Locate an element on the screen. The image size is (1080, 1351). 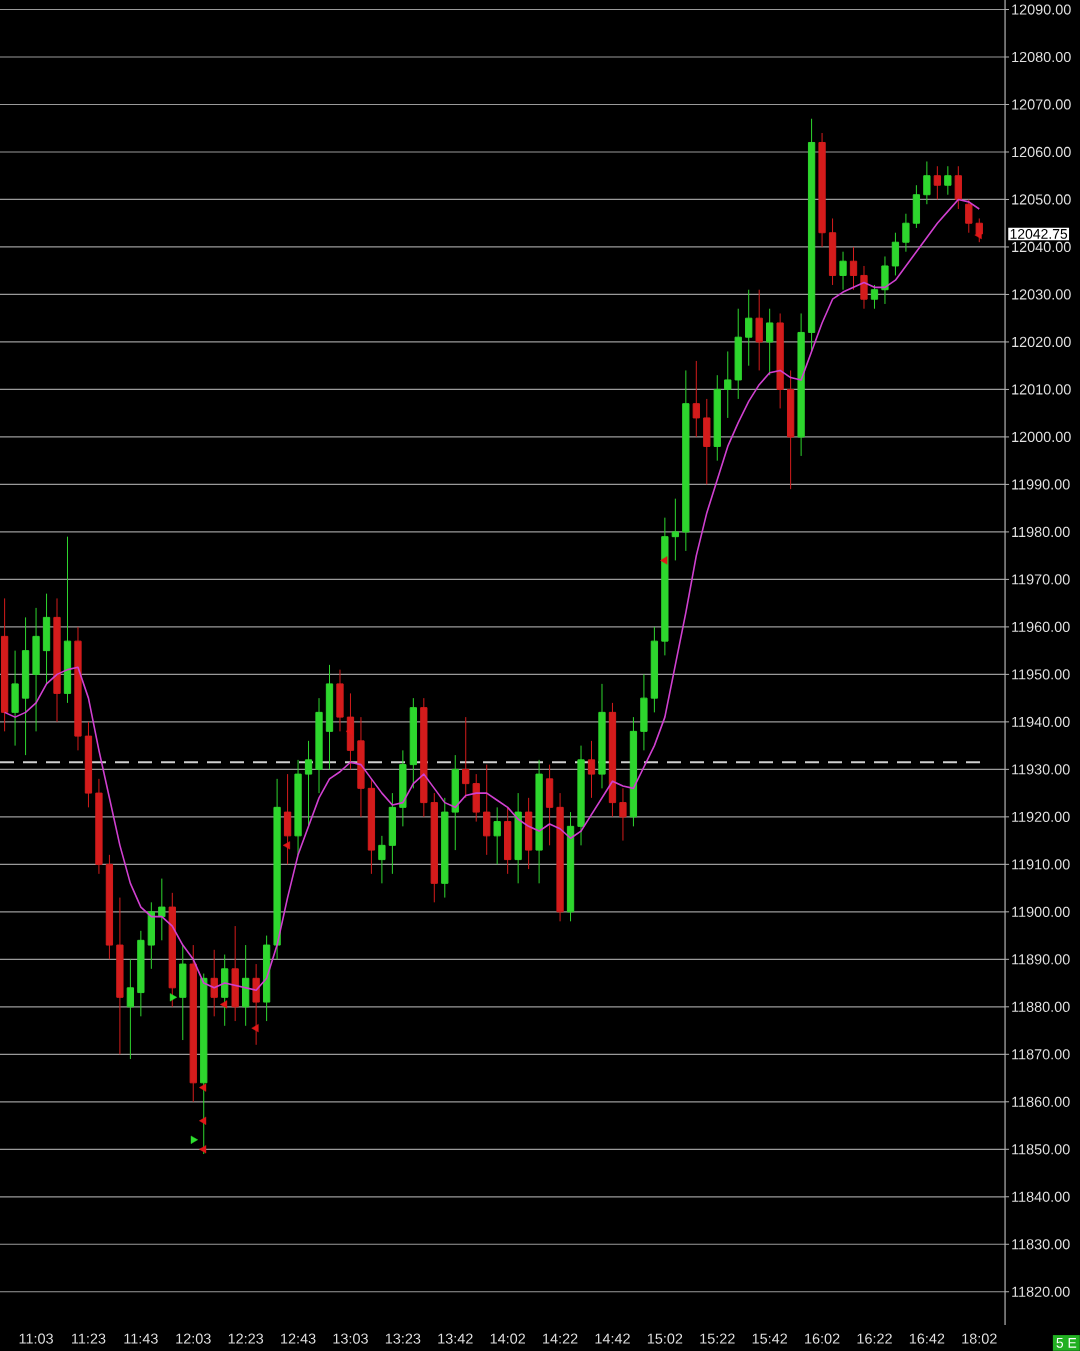
x-tick-label: 15:42 is located at coordinates (770, 1338).